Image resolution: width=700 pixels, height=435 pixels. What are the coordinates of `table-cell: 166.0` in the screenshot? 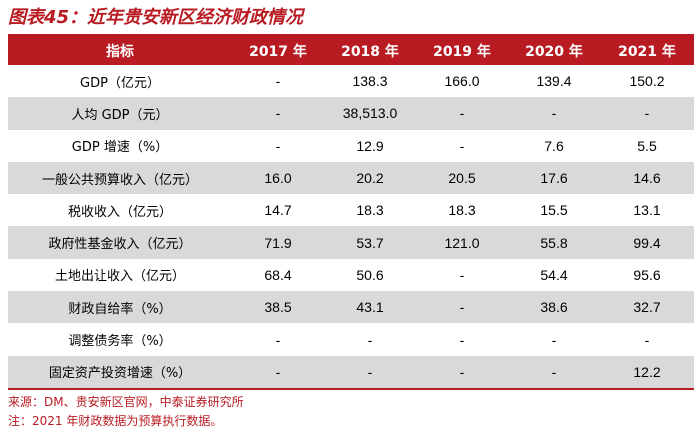 It's located at (462, 81).